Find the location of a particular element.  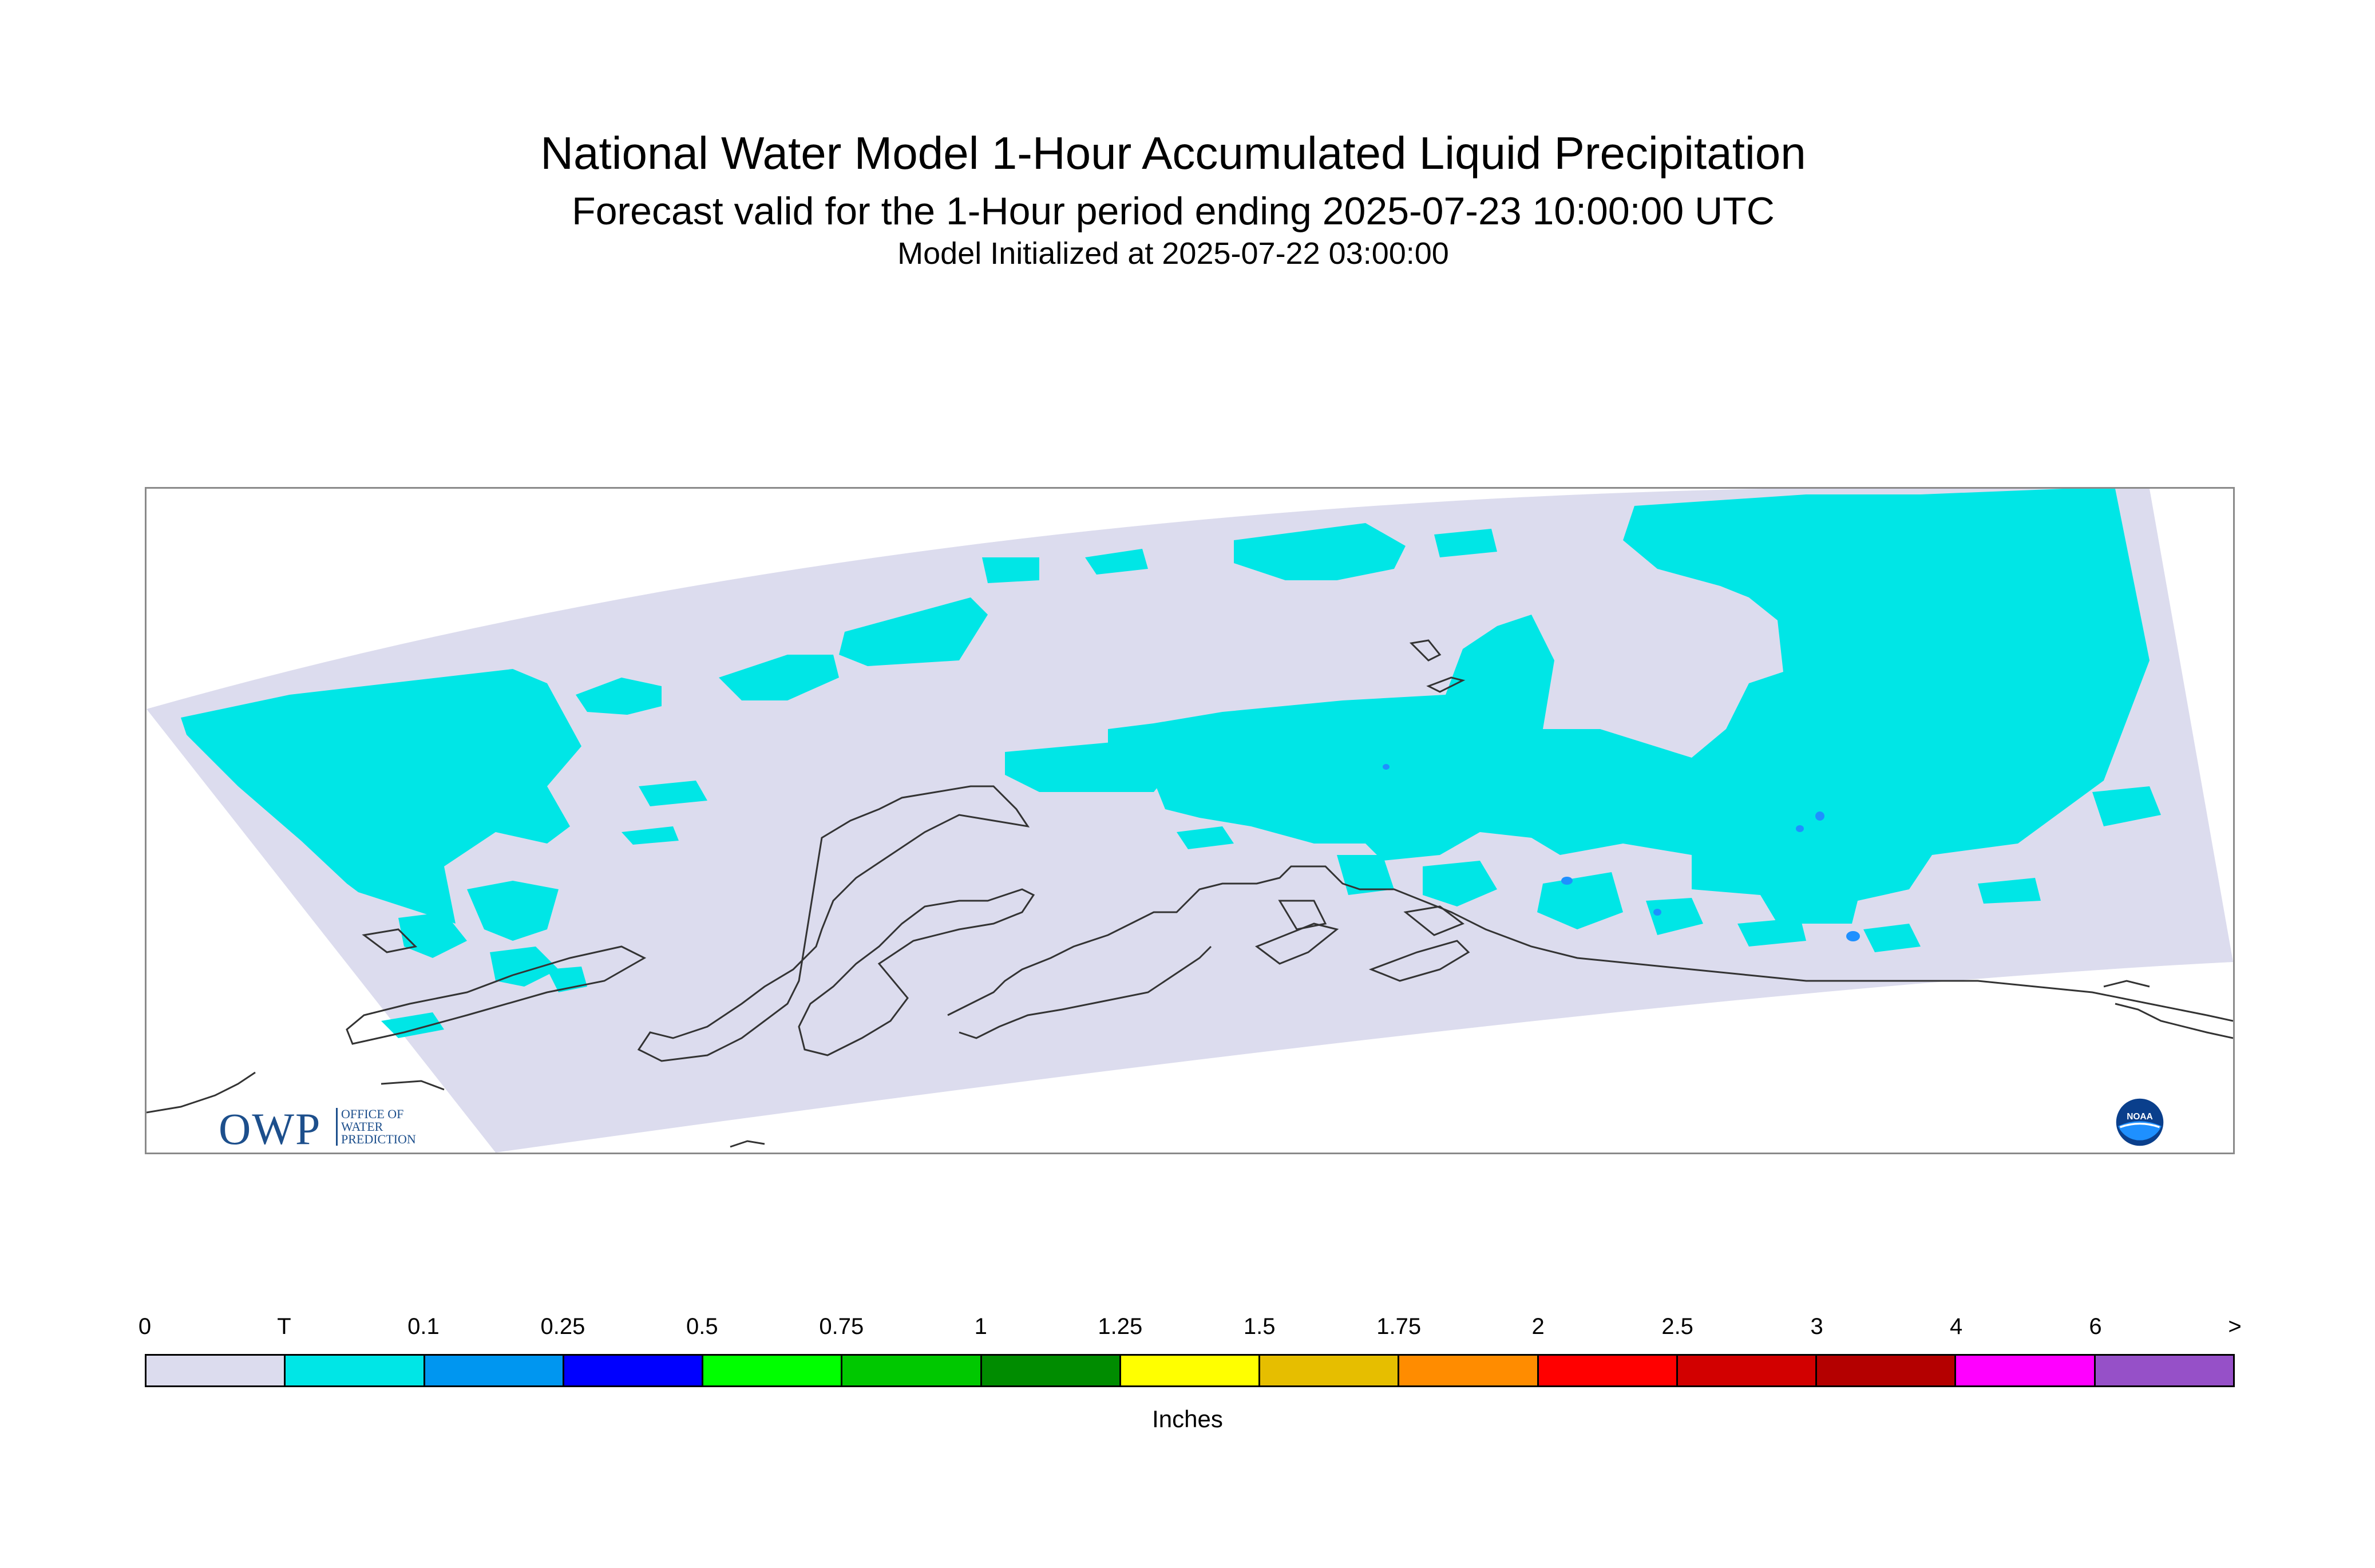

legend-tick-label: 1 is located at coordinates (980, 1326).